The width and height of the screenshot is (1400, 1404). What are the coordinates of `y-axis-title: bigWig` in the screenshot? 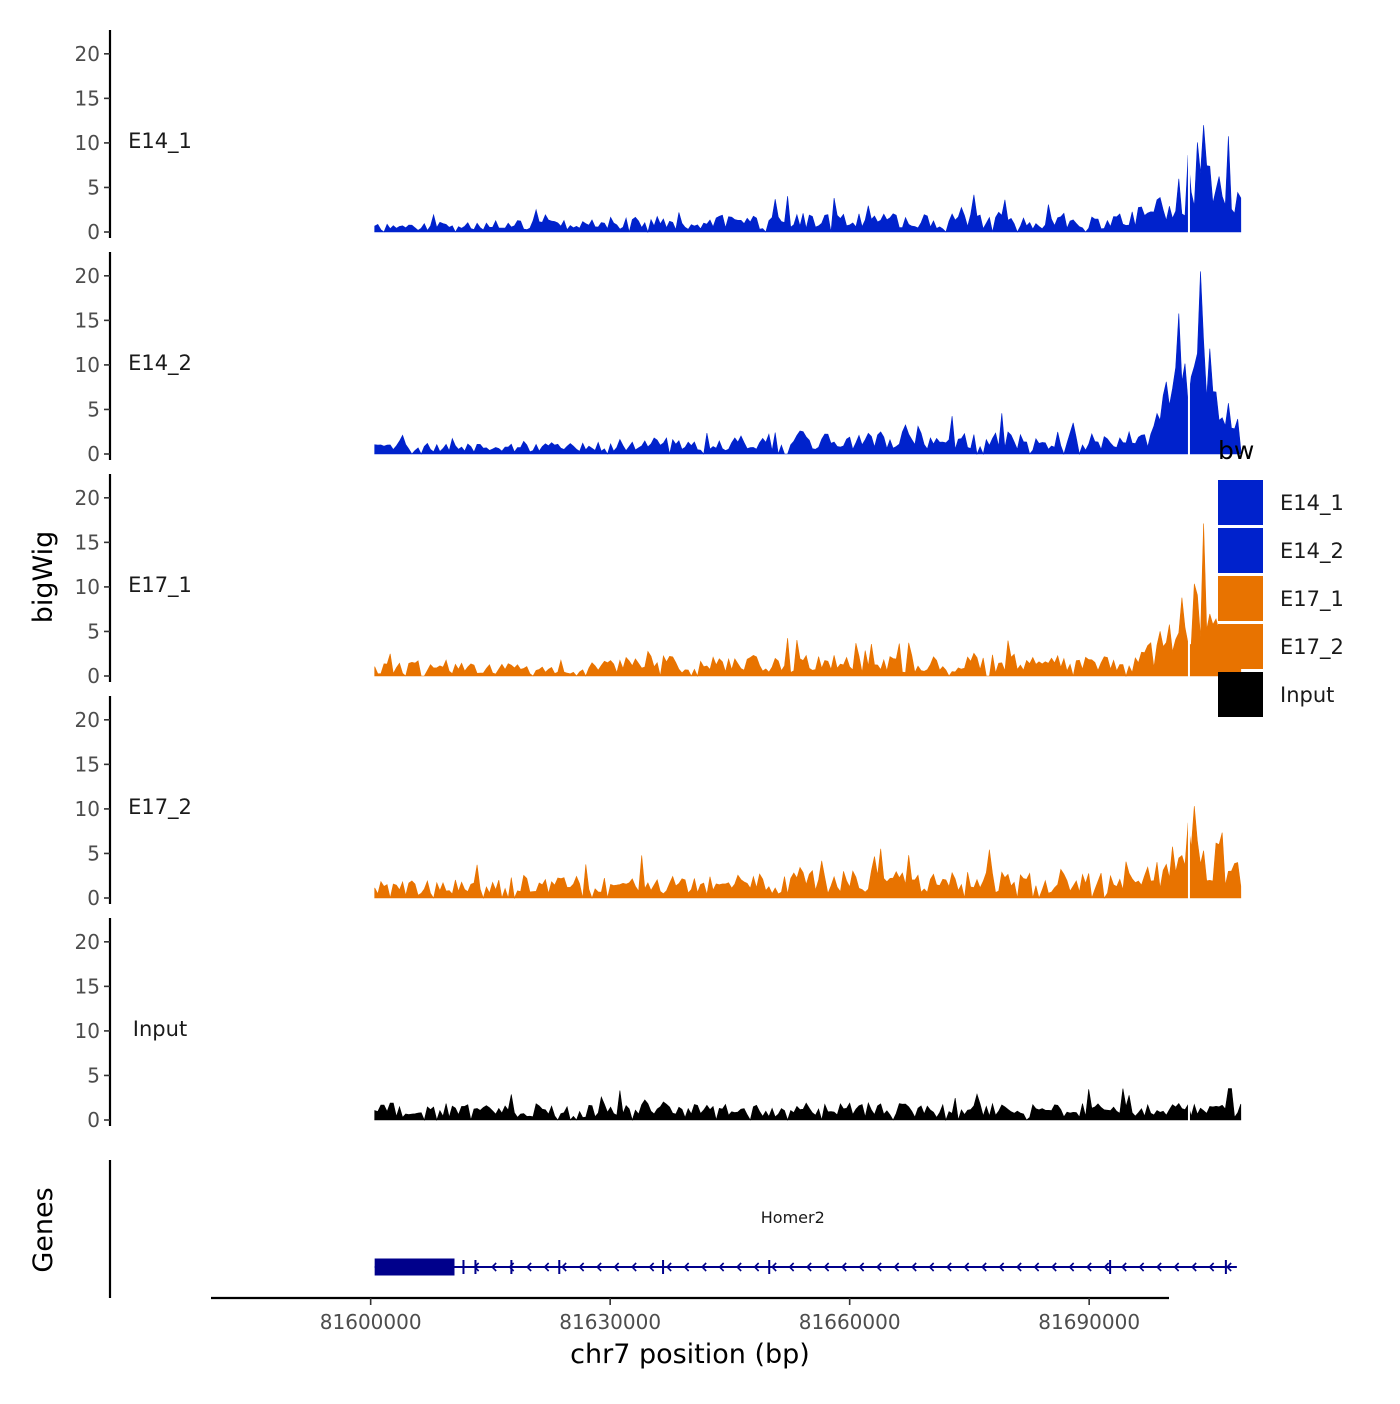 It's located at (43, 577).